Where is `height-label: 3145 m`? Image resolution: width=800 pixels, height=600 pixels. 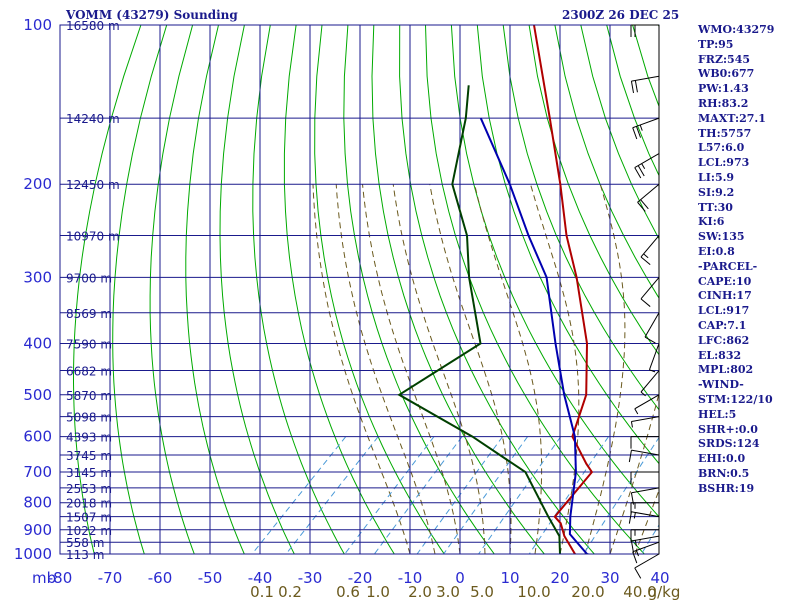 height-label: 3145 m is located at coordinates (89, 473).